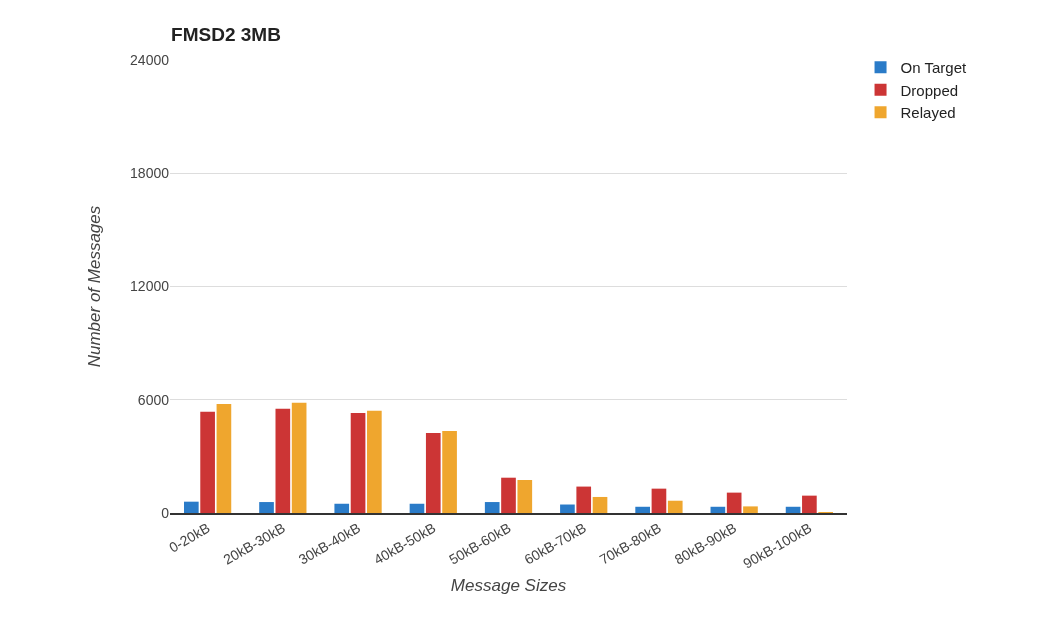 The width and height of the screenshot is (1037, 623). I want to click on y-axis-title: Number of Messages, so click(94, 286).